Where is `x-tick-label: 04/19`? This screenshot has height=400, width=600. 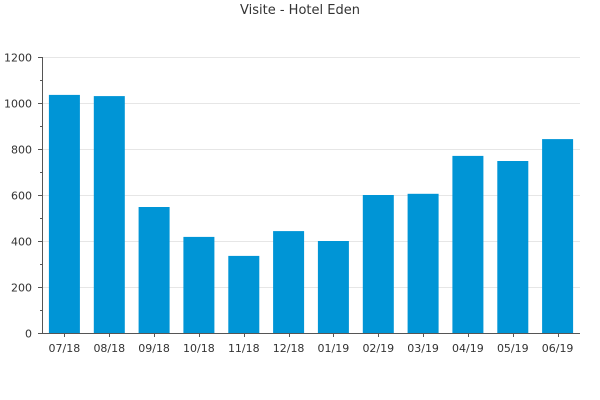
x-tick-label: 04/19 is located at coordinates (468, 348).